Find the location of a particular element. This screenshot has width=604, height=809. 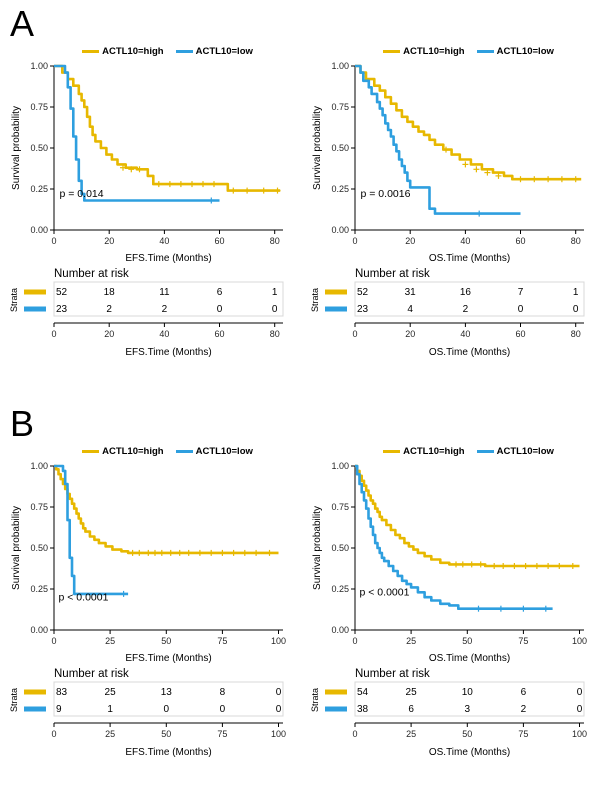

risk-count: 13 is located at coordinates (167, 692).